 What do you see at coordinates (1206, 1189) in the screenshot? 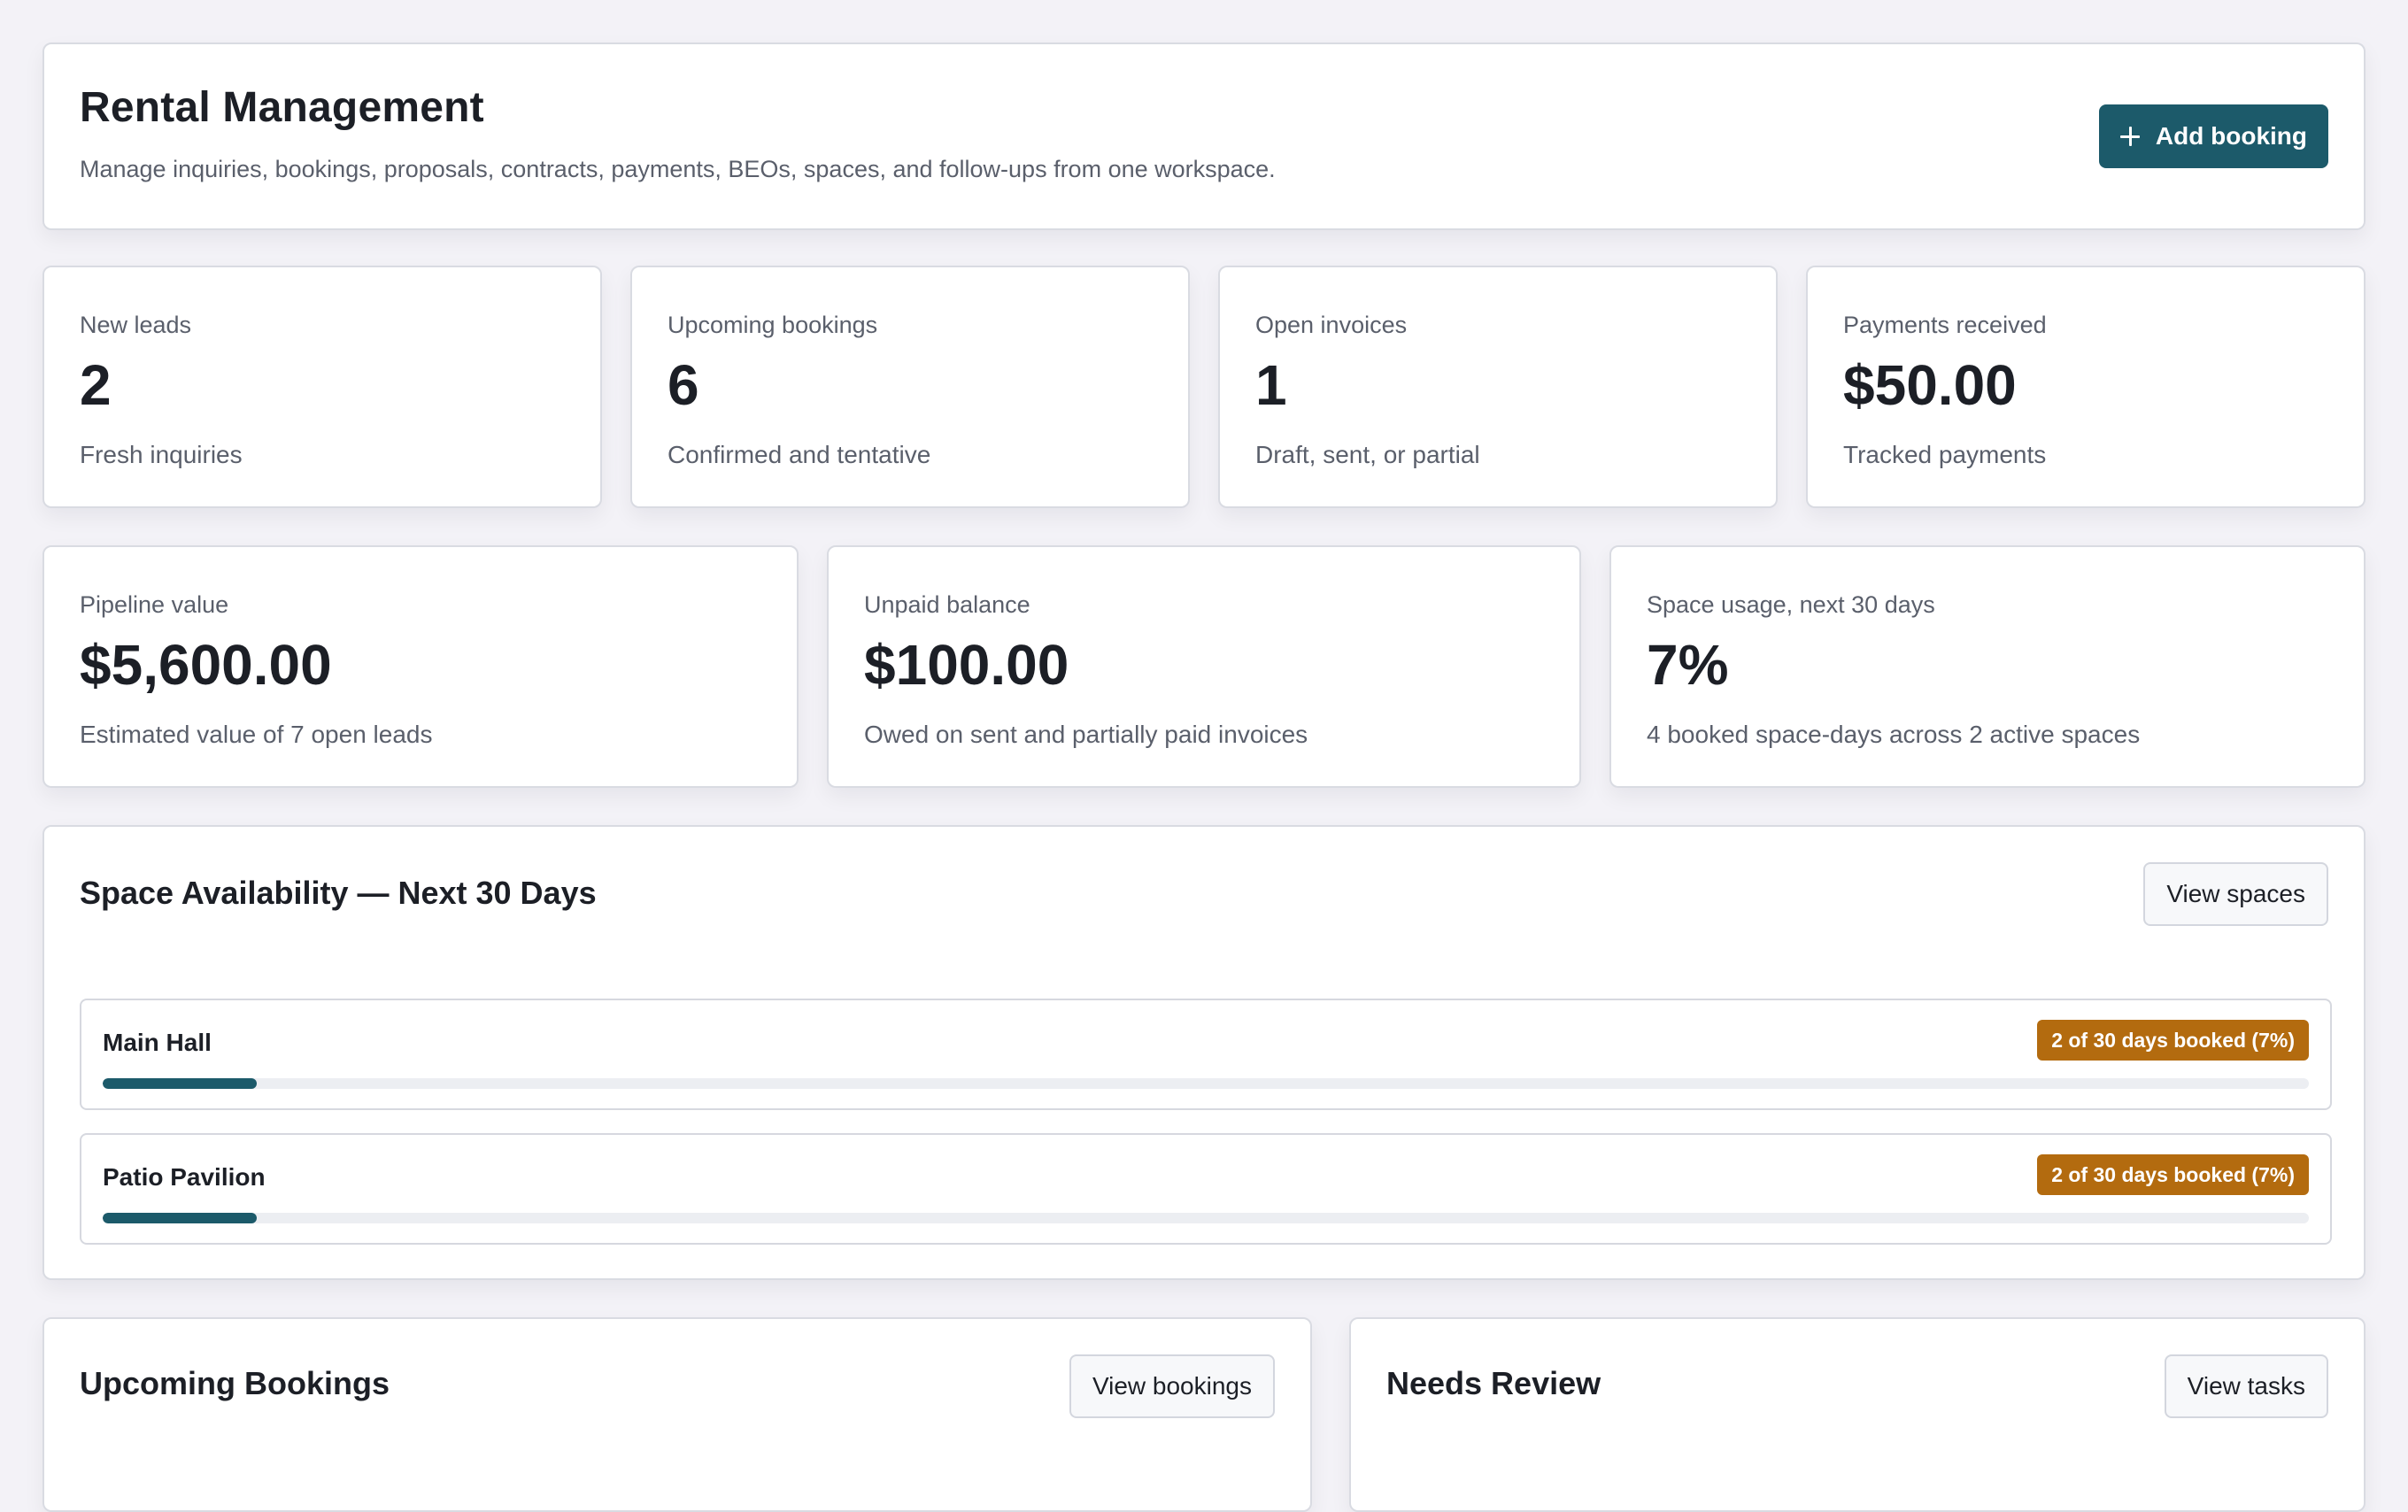
I see `space-row-patio-pavilion: Patio Pavilion 2 of 30 days booked (7%)` at bounding box center [1206, 1189].